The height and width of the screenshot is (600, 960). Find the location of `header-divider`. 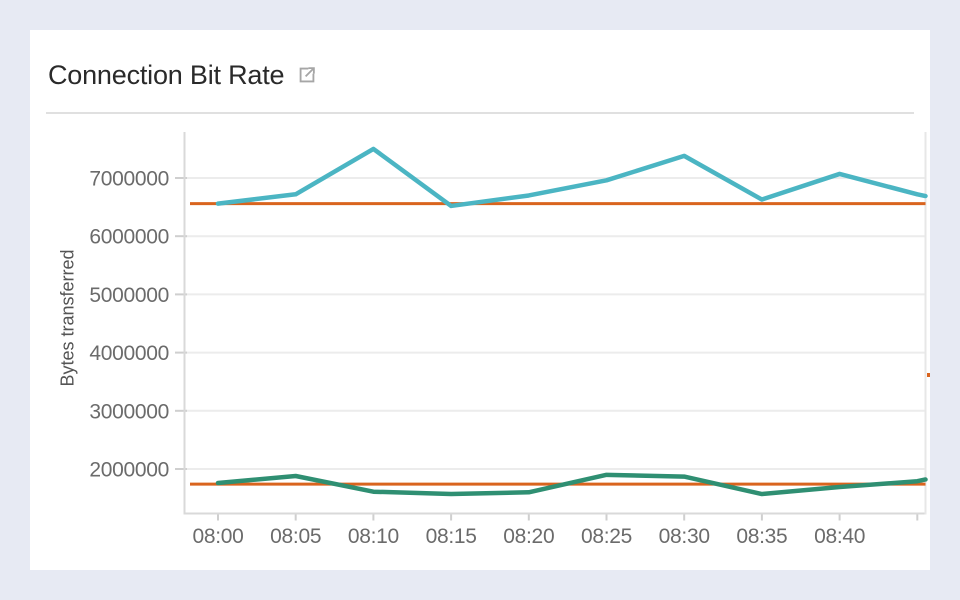

header-divider is located at coordinates (480, 113).